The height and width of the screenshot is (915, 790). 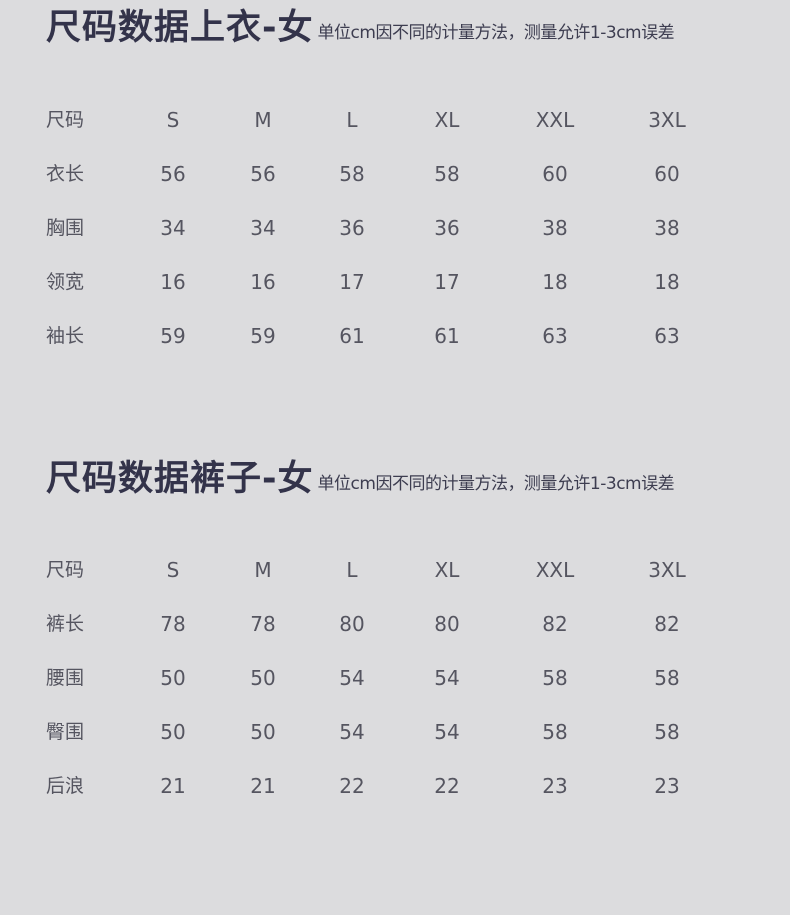 What do you see at coordinates (65, 624) in the screenshot?
I see `row-label: 裤长` at bounding box center [65, 624].